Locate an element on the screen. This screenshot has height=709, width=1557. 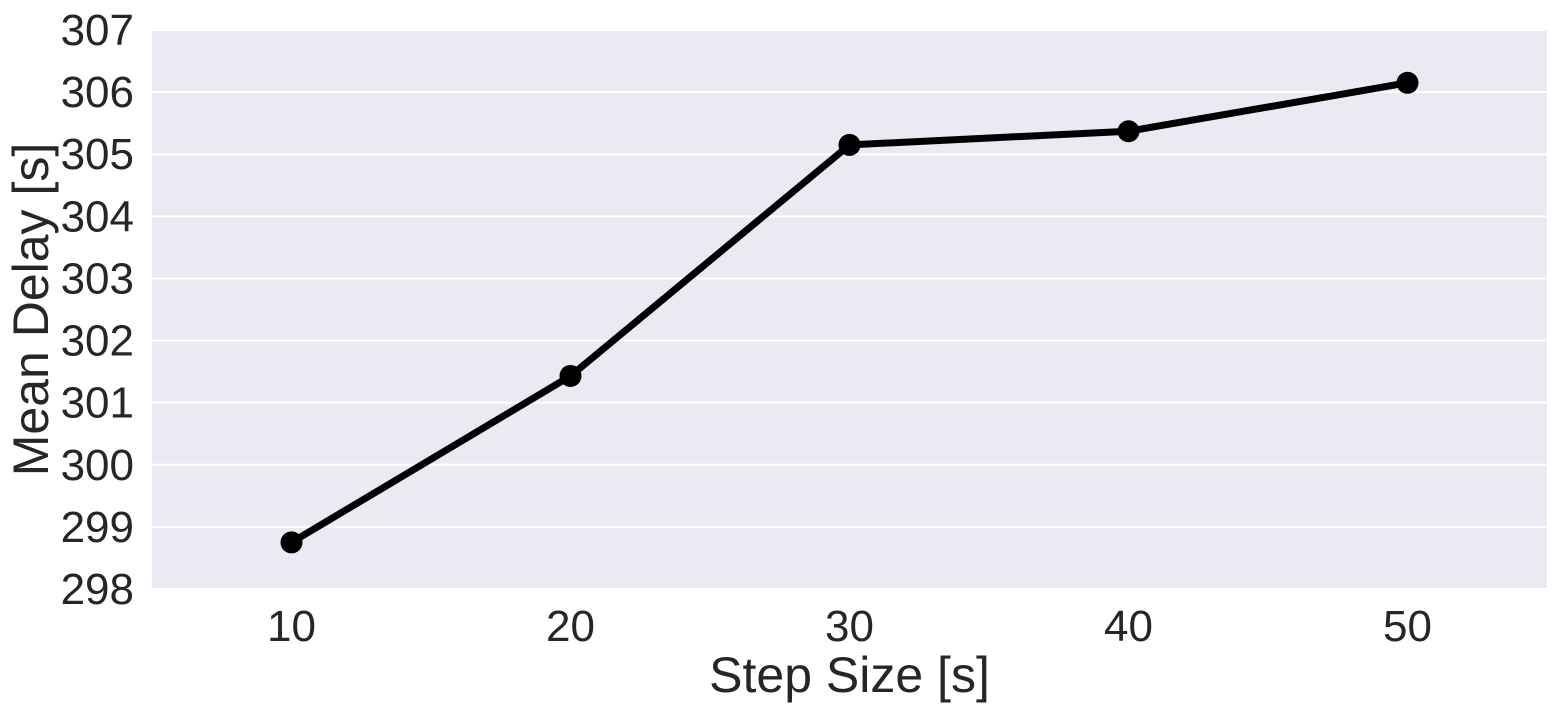
y-tick-label: 302 is located at coordinates (97, 341).